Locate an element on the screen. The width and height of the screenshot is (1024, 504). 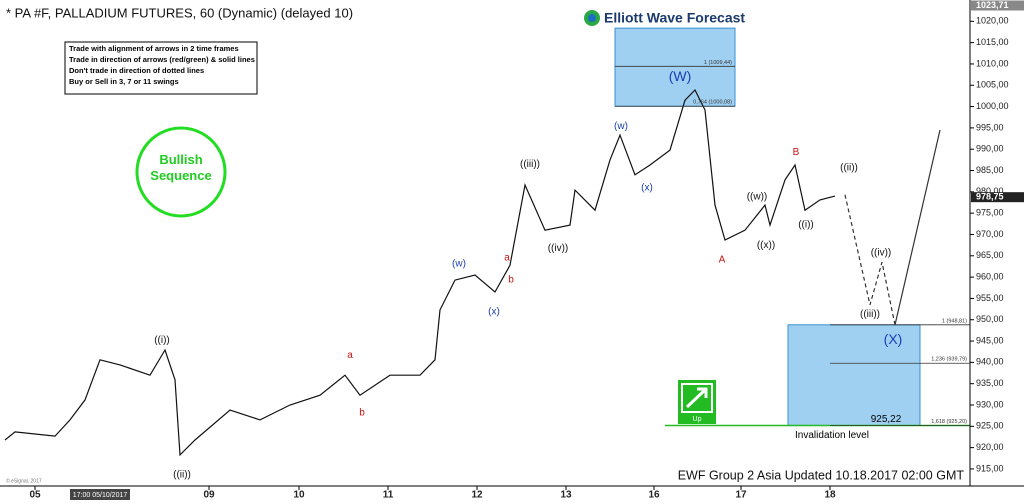
y-tick-label: 935,00 is located at coordinates (990, 383).